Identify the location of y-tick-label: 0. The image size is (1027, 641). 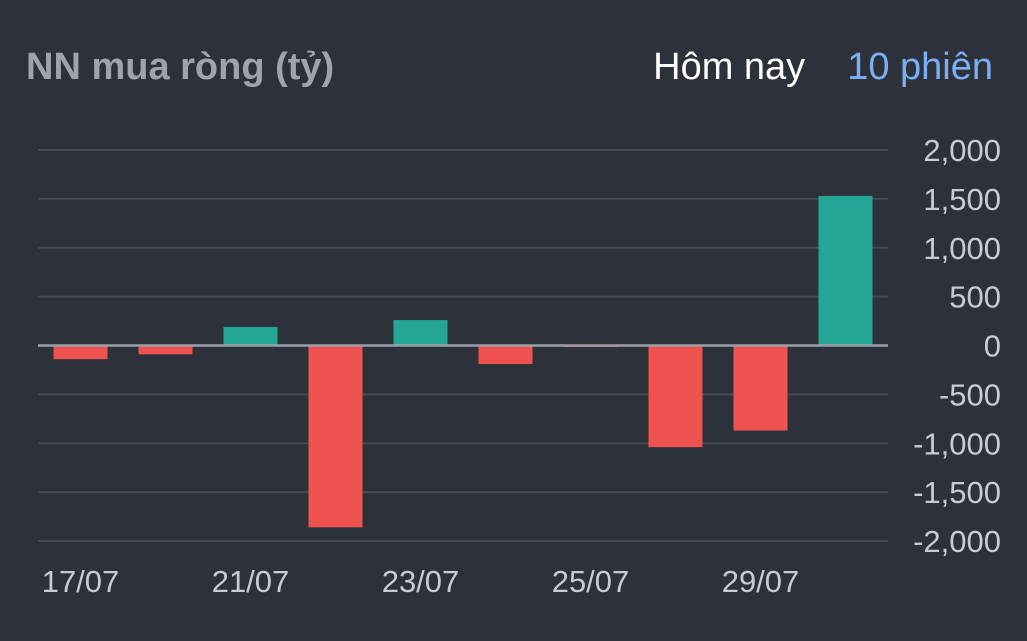
(992, 346).